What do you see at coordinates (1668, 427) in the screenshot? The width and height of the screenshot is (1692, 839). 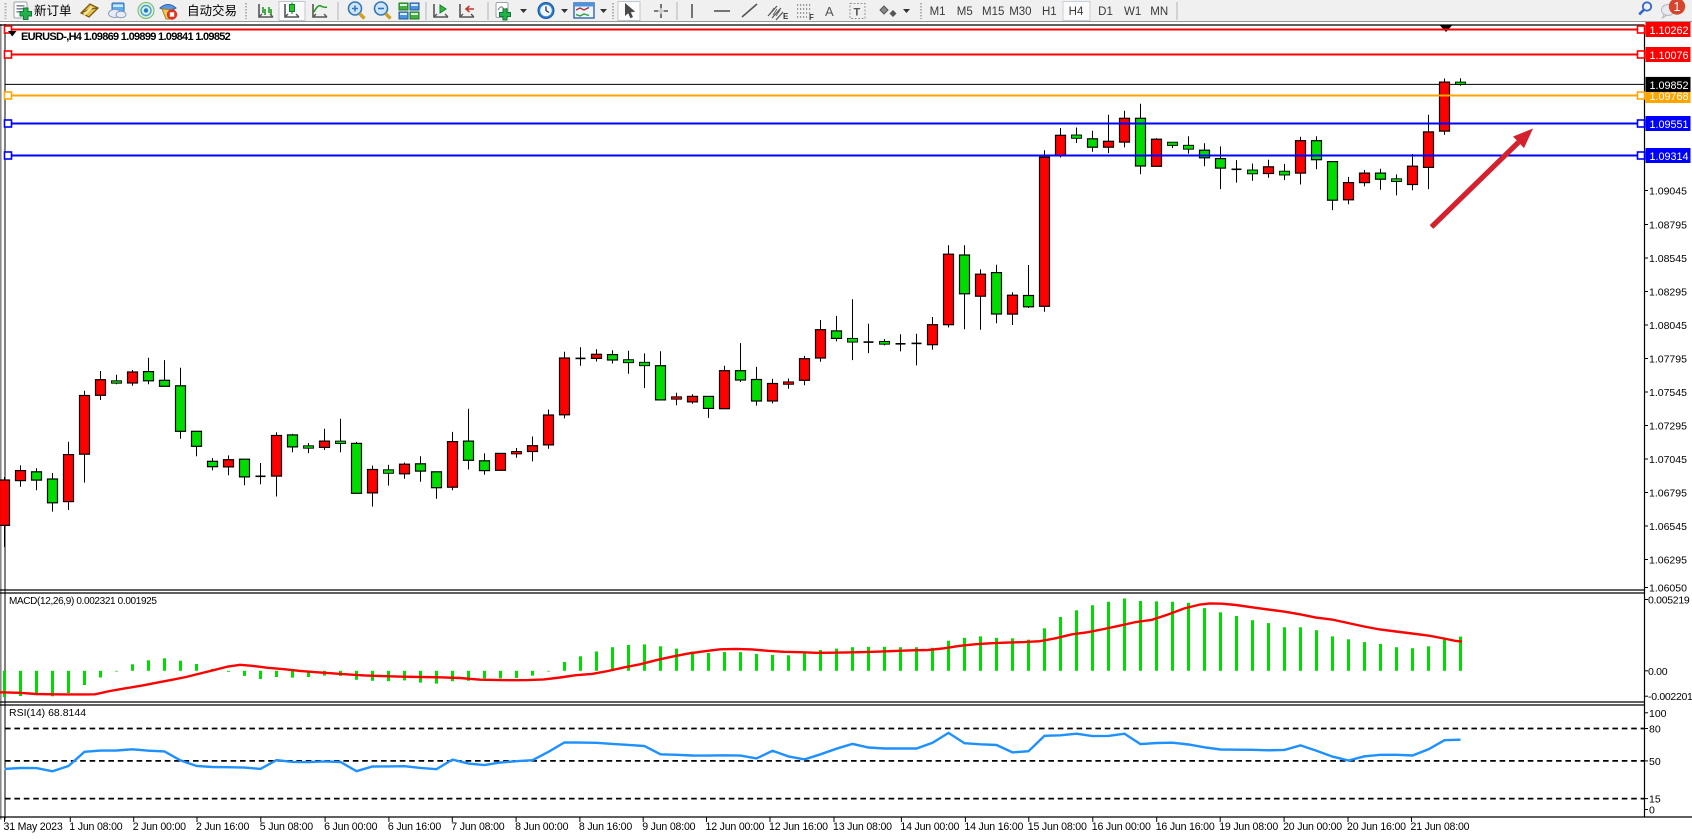 I see `svg-text: 1.07295` at bounding box center [1668, 427].